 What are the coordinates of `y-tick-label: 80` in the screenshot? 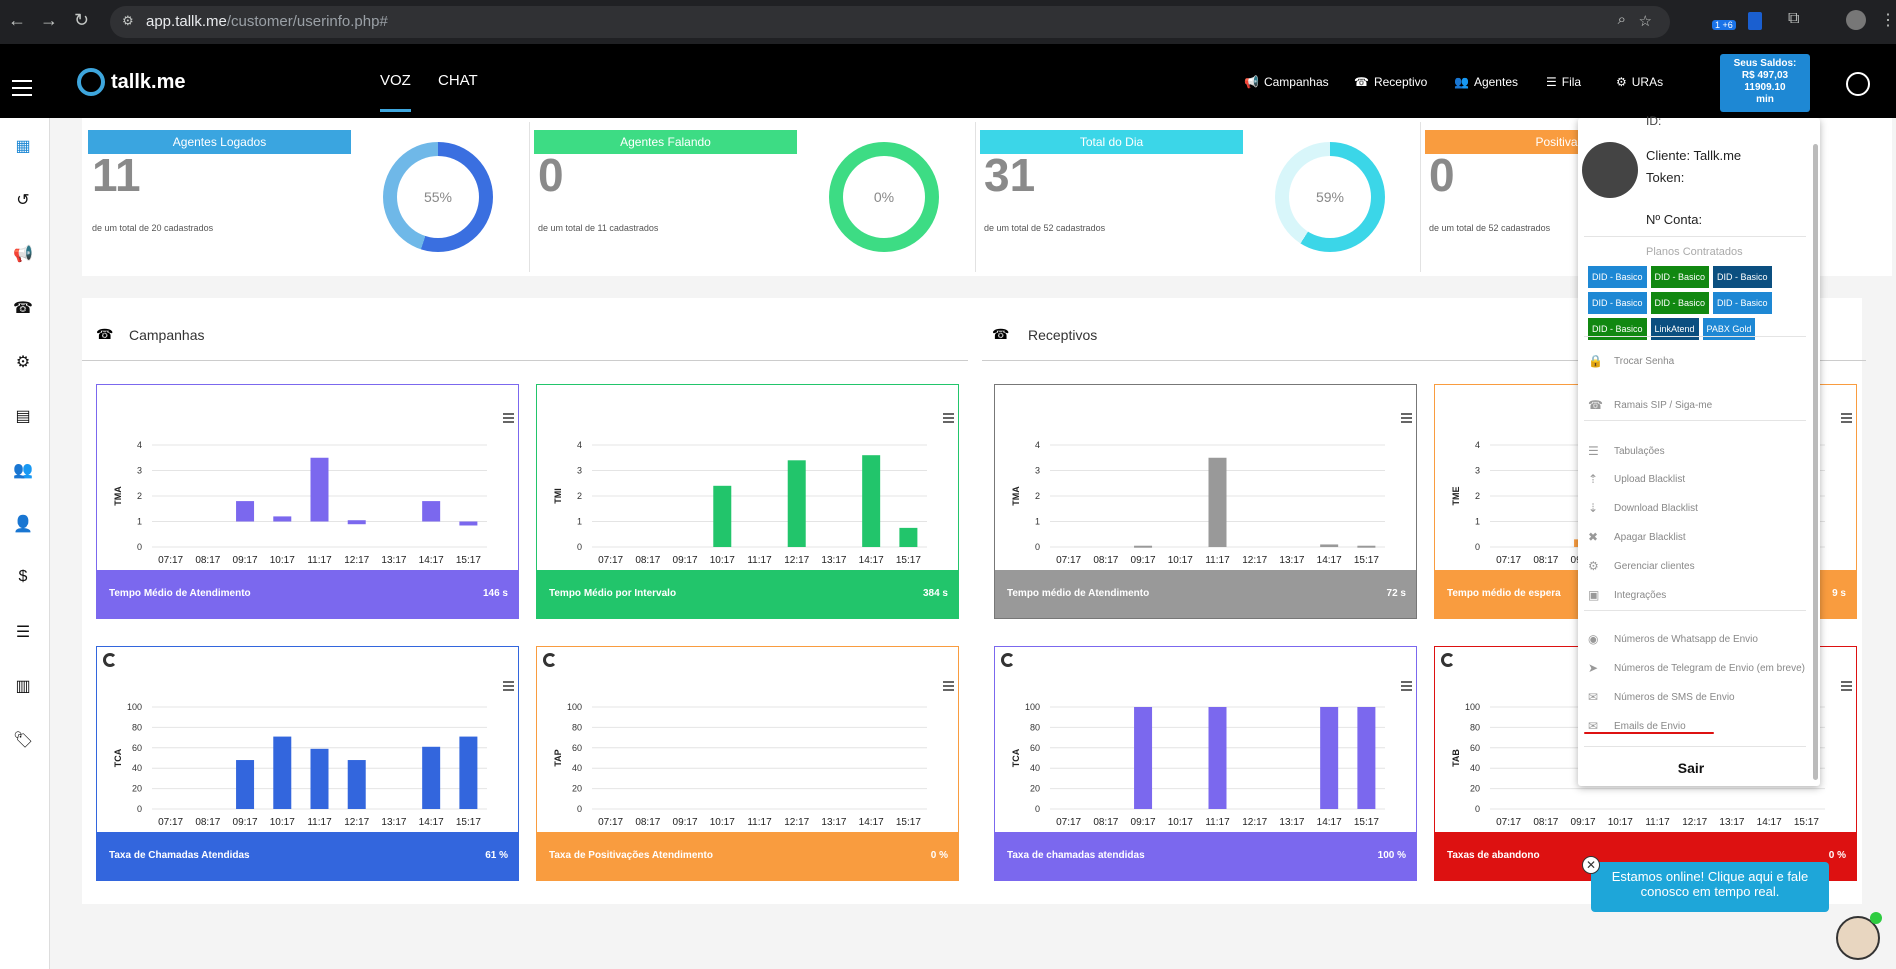 It's located at (137, 727).